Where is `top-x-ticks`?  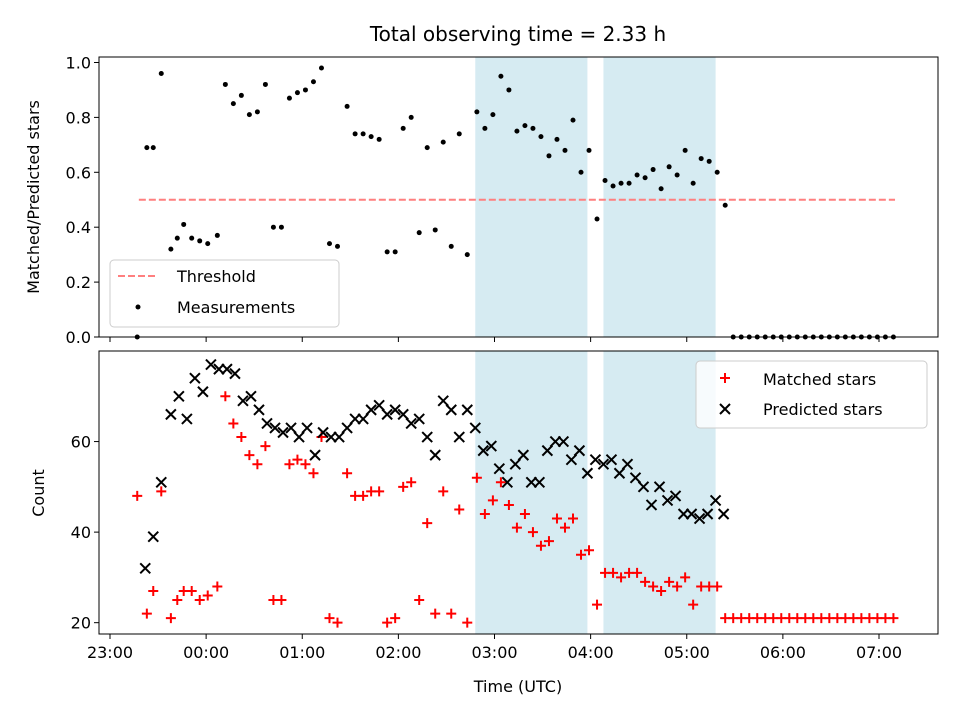
top-x-ticks is located at coordinates (494, 339).